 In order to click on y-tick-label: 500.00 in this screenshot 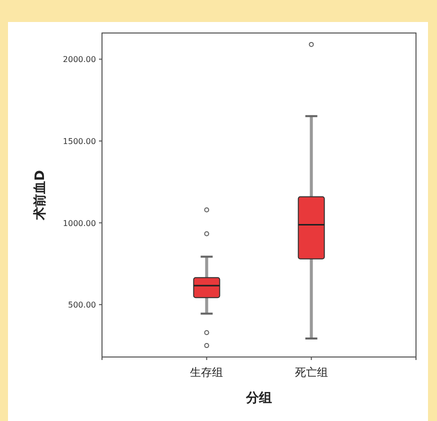, I will do `click(82, 305)`.